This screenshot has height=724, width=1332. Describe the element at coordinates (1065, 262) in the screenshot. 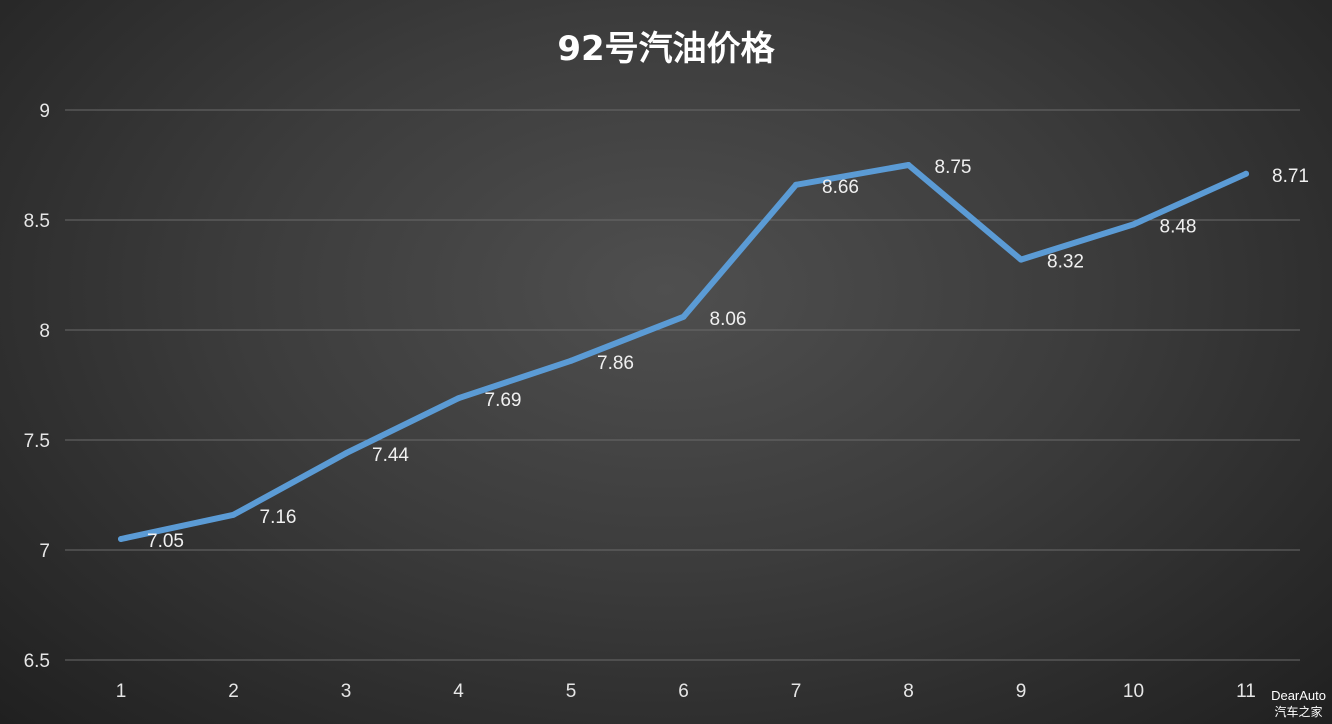

I see `data-label: 8.32` at that location.